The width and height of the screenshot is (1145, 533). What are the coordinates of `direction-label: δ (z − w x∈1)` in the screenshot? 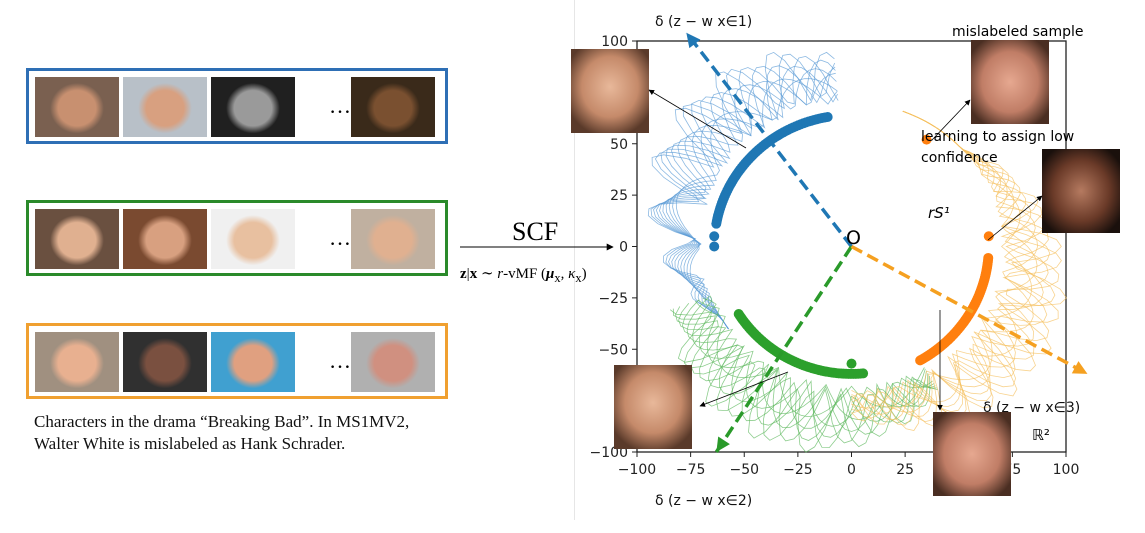 It's located at (703, 22).